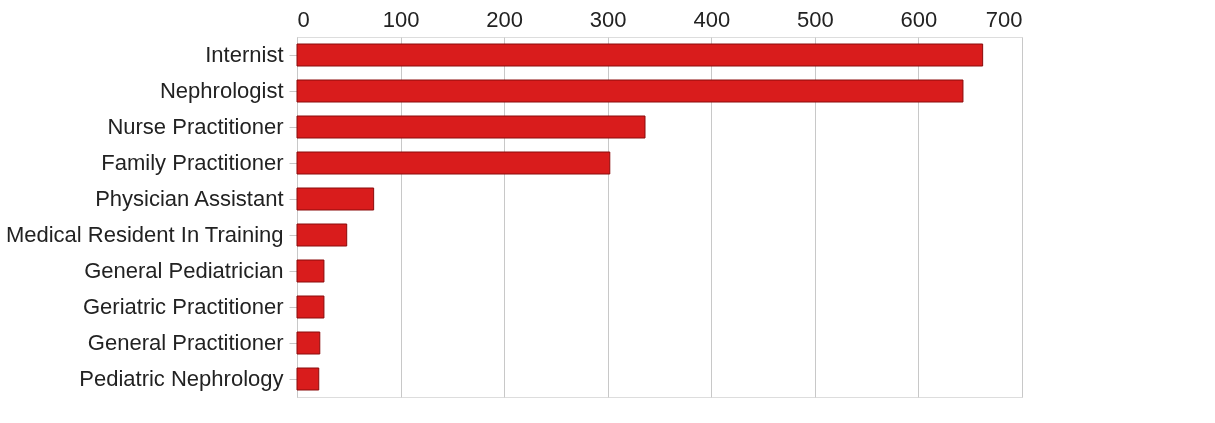 The width and height of the screenshot is (1215, 423). I want to click on x-tick-label: 0, so click(303, 19).